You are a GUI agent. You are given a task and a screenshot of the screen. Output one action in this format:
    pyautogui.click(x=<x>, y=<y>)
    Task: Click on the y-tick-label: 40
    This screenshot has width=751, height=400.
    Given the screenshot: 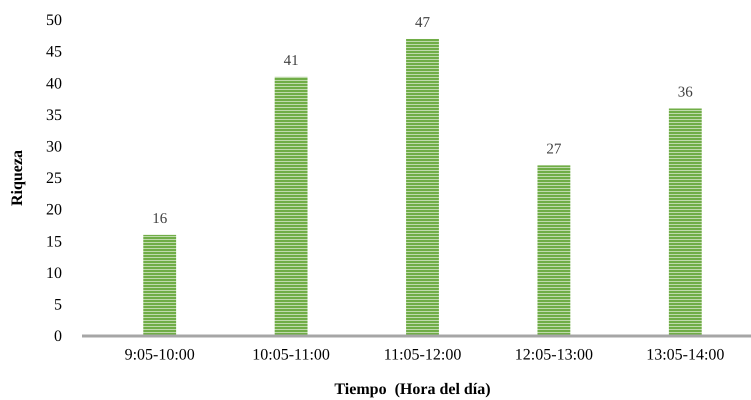 What is the action you would take?
    pyautogui.click(x=54, y=83)
    